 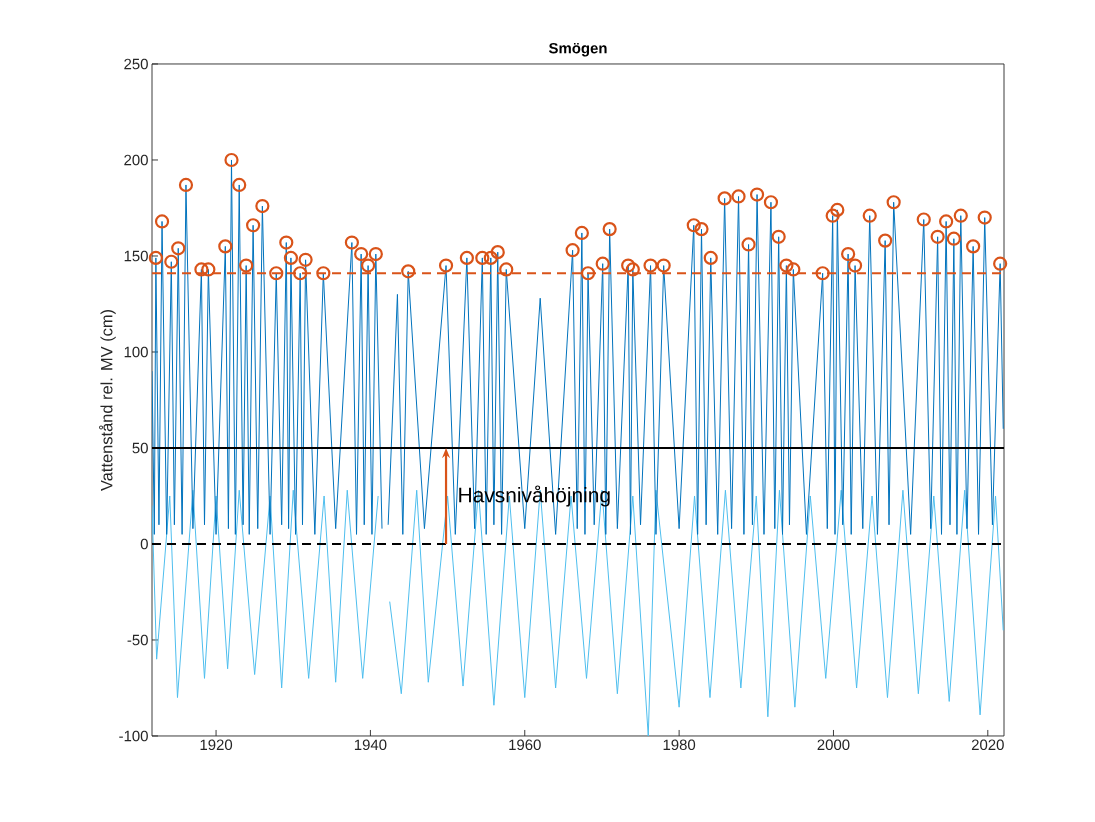 What do you see at coordinates (107, 400) in the screenshot?
I see `y-axis-title: Vattenstånd rel. MV (cm)` at bounding box center [107, 400].